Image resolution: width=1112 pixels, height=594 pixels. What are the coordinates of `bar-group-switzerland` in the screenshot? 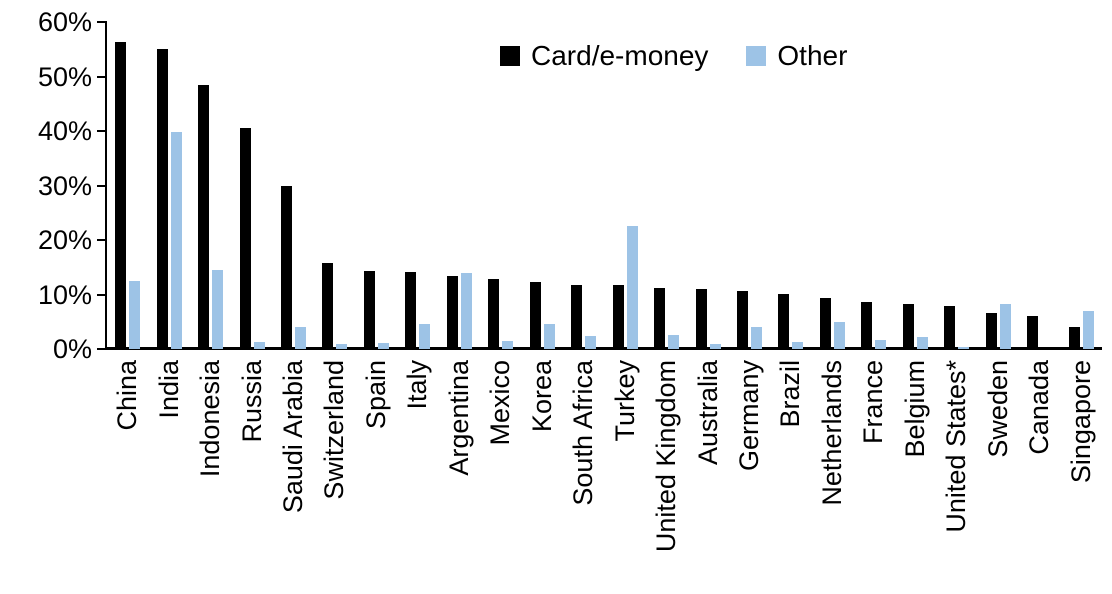 It's located at (334, 174).